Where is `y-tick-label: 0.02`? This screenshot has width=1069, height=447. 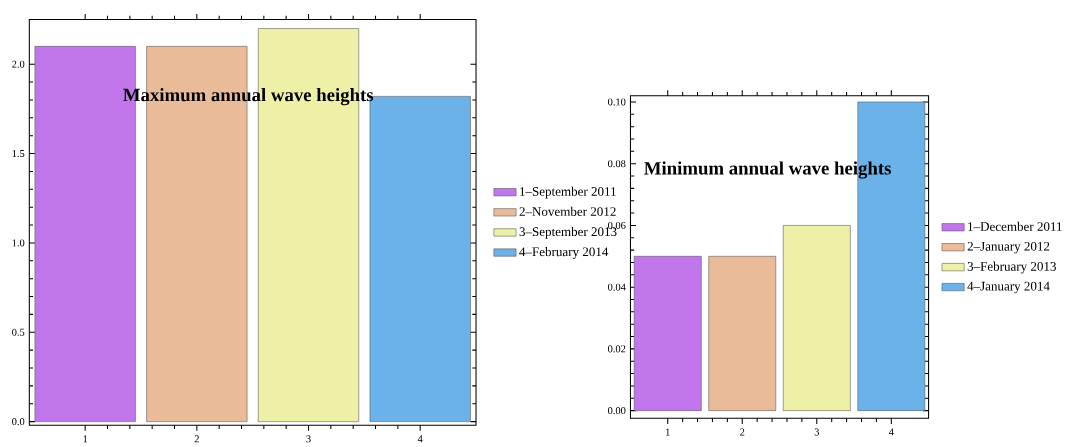 y-tick-label: 0.02 is located at coordinates (617, 349).